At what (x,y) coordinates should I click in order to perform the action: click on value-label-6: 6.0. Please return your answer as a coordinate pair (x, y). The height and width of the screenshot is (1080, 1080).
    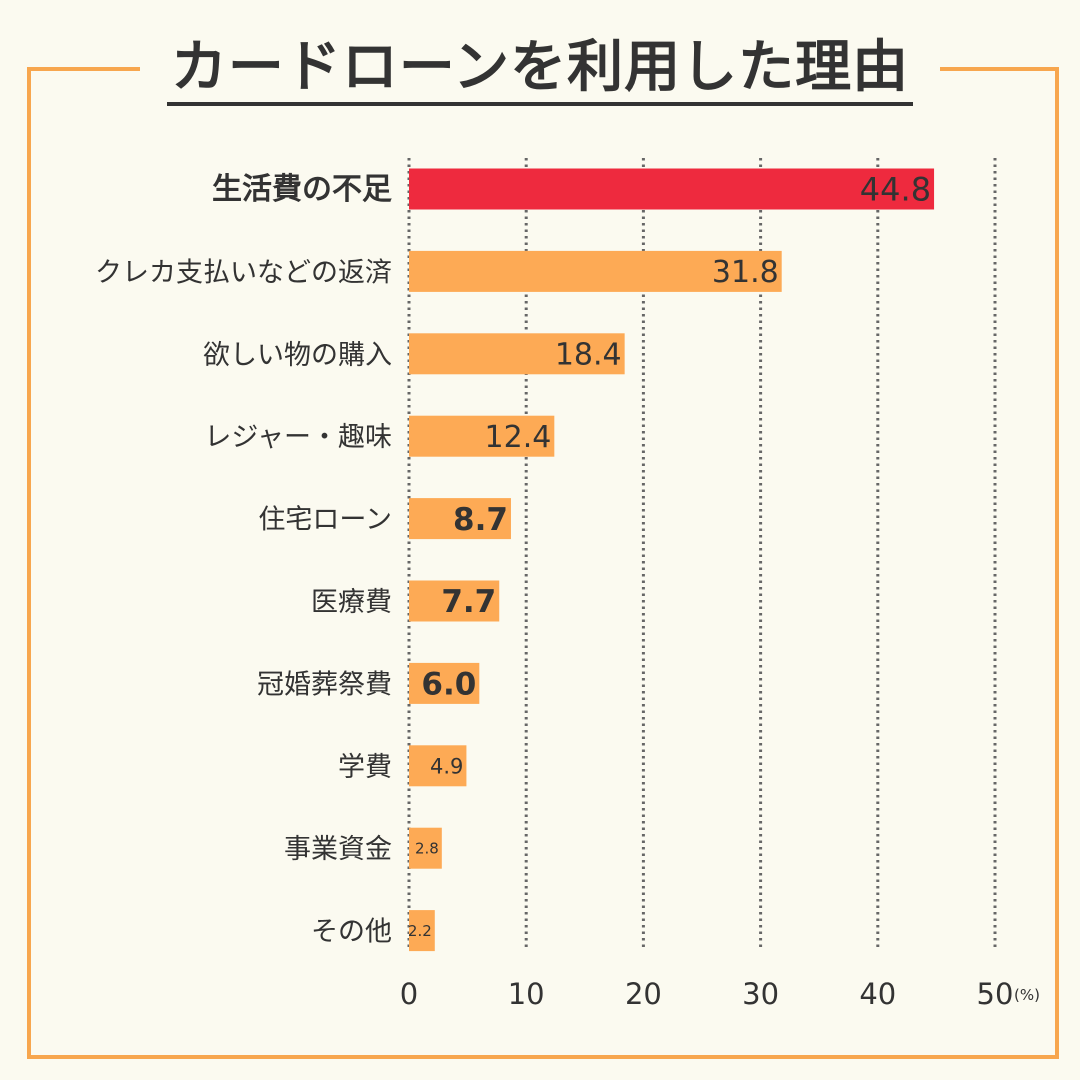
    Looking at the image, I should click on (448, 685).